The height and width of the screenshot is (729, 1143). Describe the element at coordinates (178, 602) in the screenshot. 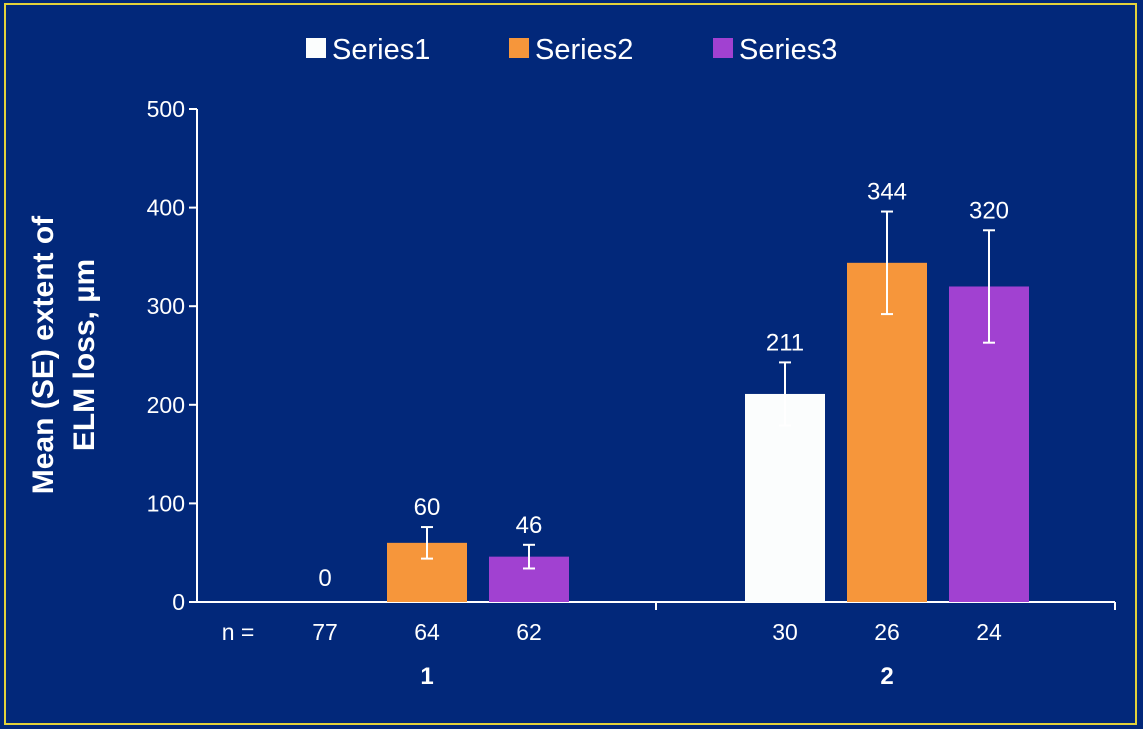

I see `y-tick-label: 0` at that location.